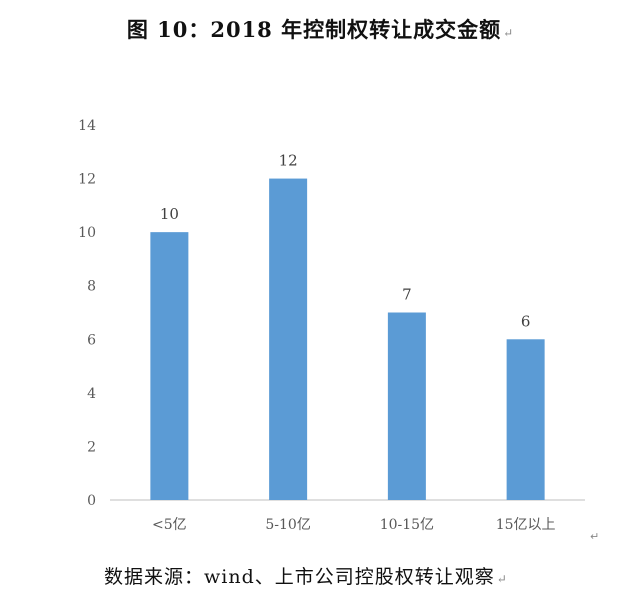 The image size is (641, 595). What do you see at coordinates (87, 126) in the screenshot?
I see `y-tick-label: 14` at bounding box center [87, 126].